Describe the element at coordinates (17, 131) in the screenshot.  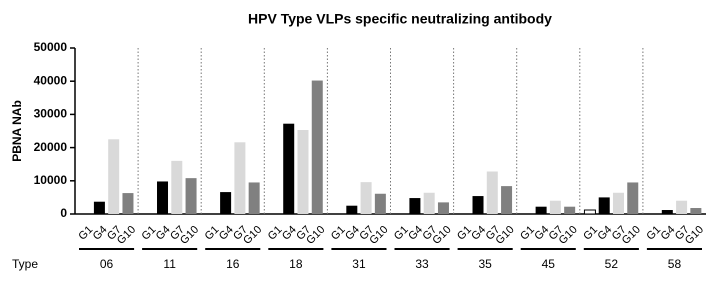
I see `y-axis-label: PBNA NAb` at that location.